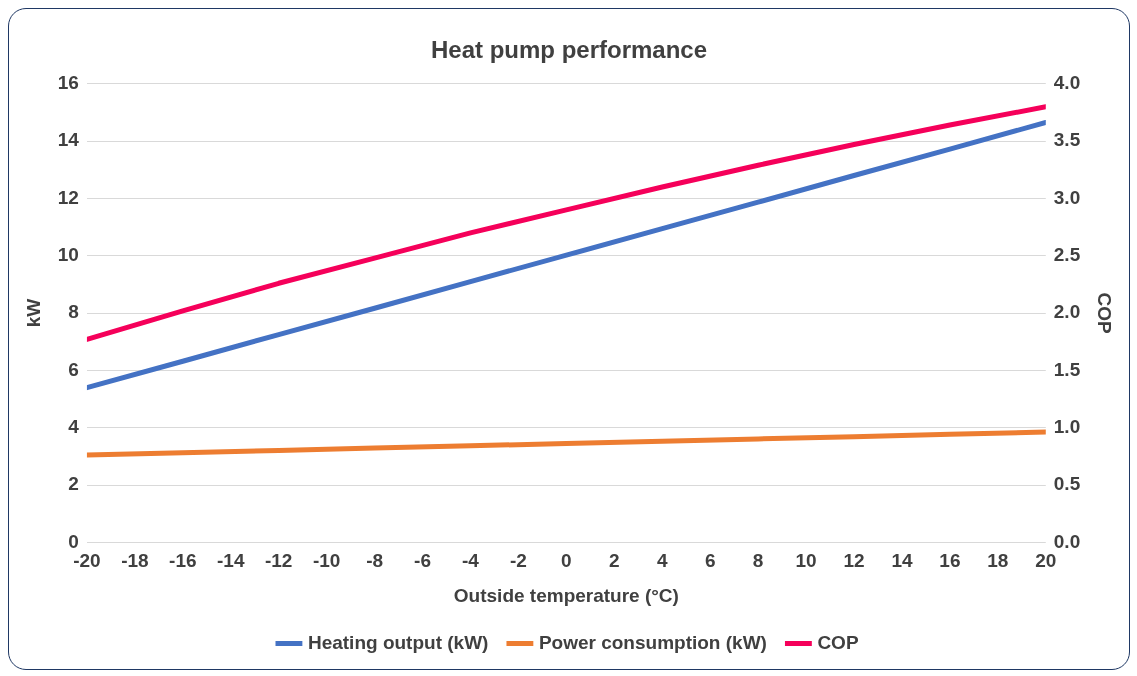  What do you see at coordinates (68, 140) in the screenshot?
I see `y-tick-label: 14` at bounding box center [68, 140].